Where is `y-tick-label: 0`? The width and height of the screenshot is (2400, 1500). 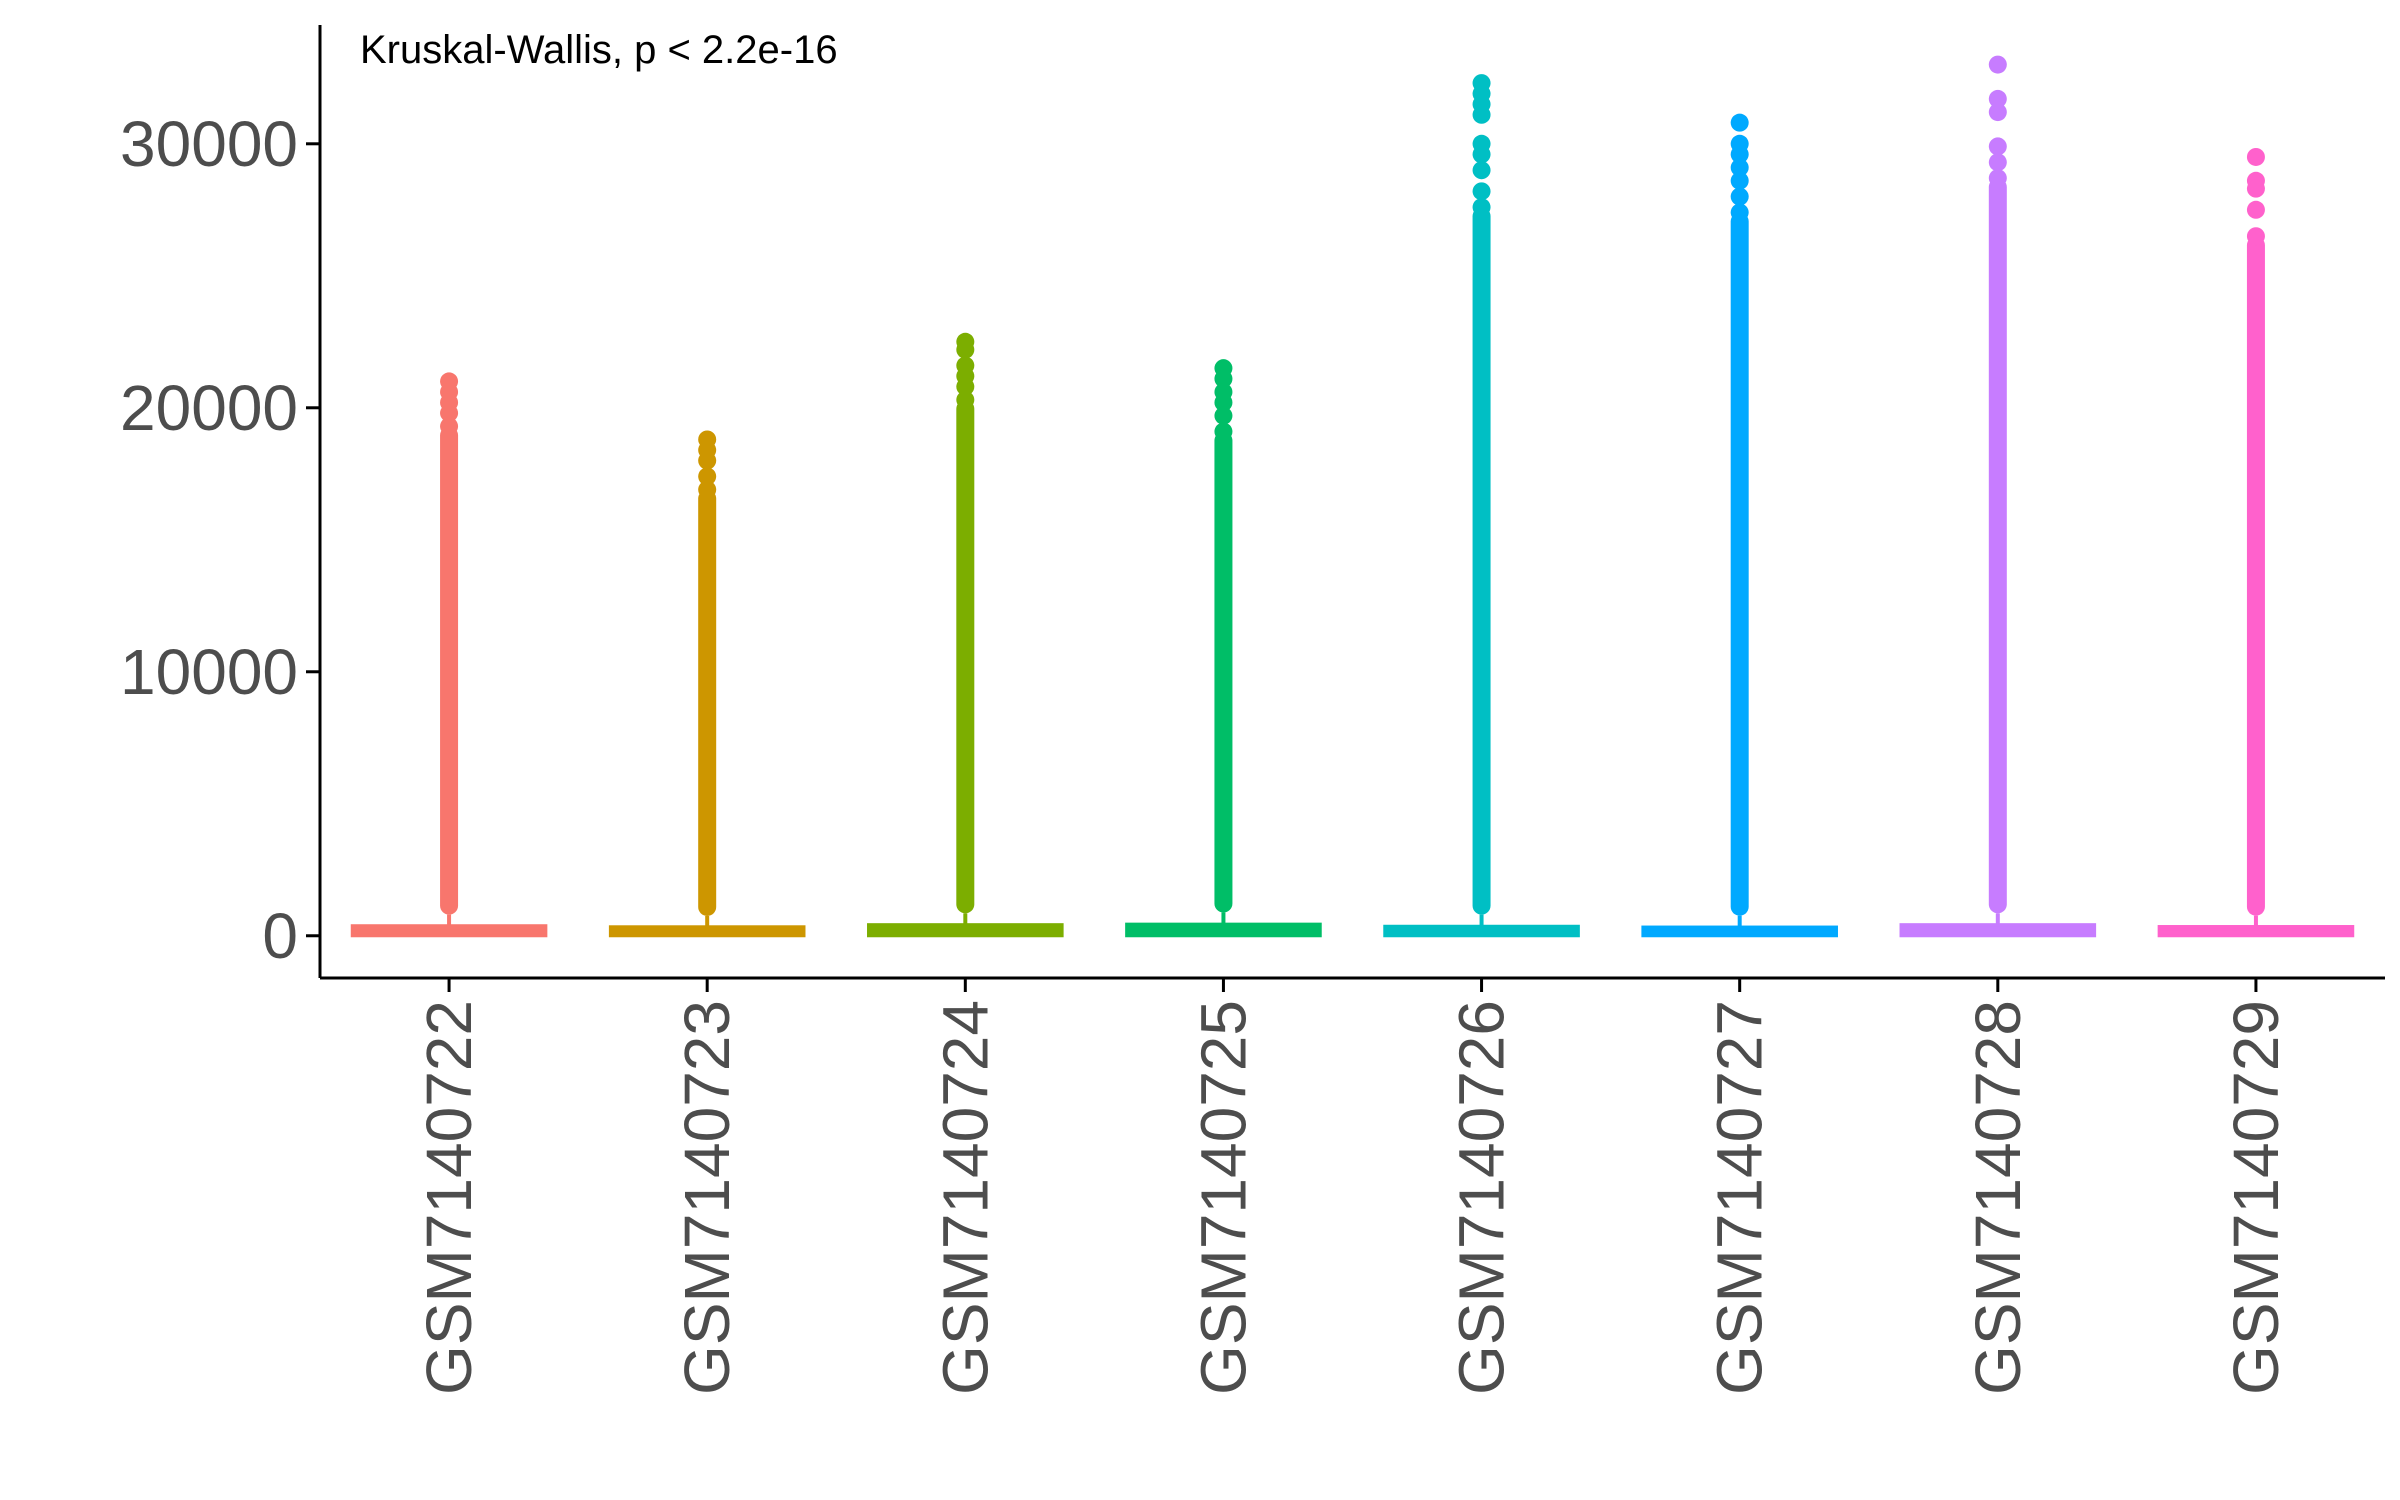
y-tick-label: 0 is located at coordinates (280, 936).